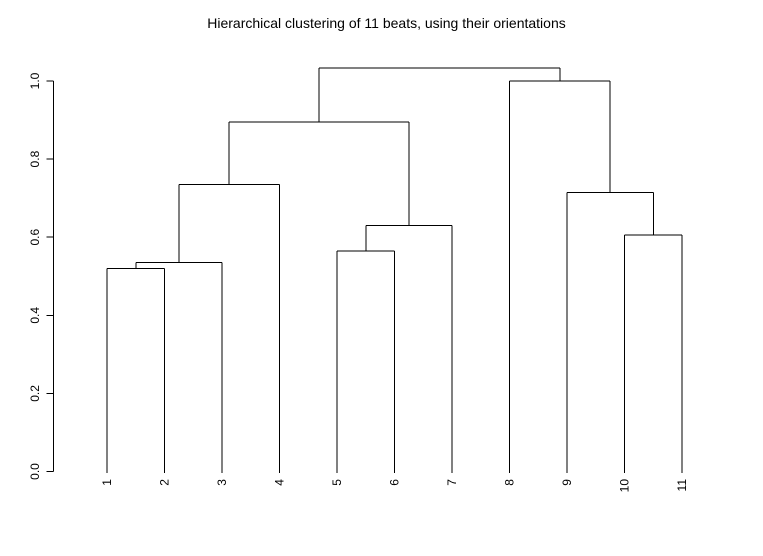 The width and height of the screenshot is (763, 556). I want to click on y-axis-tick-label: 0.4, so click(35, 315).